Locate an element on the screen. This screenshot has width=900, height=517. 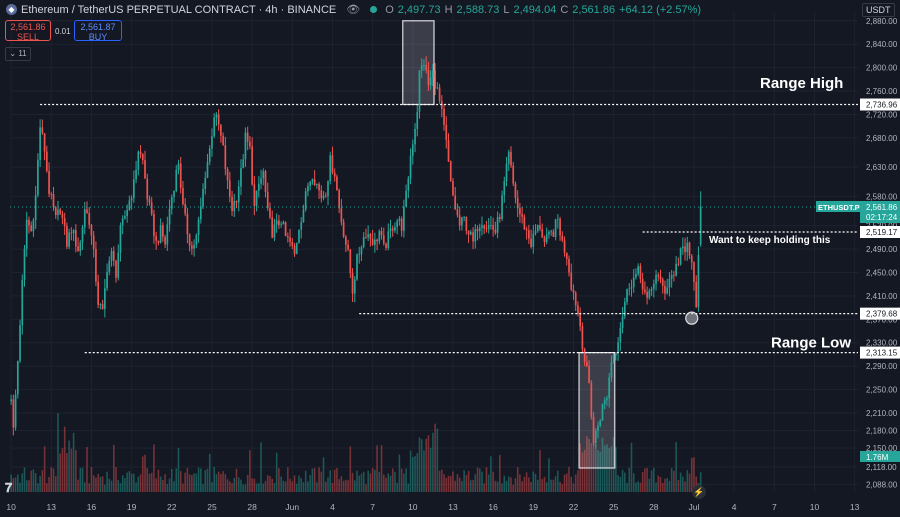
tradingview-logo-icon: 𝟕 is located at coordinates (9, 487).